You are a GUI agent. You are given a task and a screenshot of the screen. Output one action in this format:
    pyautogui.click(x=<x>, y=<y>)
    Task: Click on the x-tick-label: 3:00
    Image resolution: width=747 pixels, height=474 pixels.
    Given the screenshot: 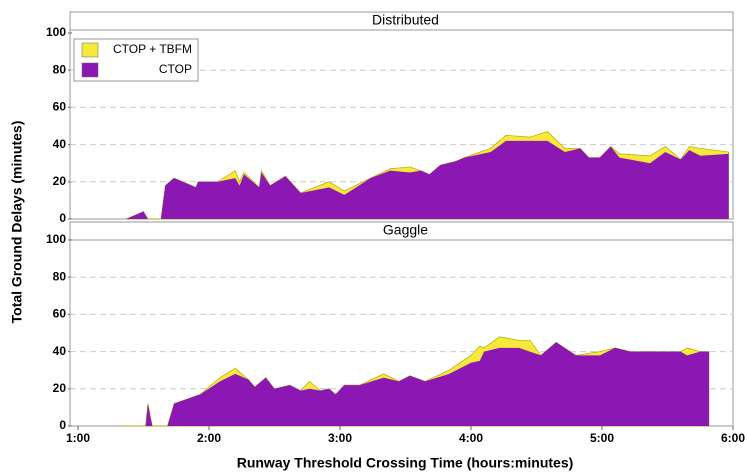 What is the action you would take?
    pyautogui.click(x=340, y=438)
    